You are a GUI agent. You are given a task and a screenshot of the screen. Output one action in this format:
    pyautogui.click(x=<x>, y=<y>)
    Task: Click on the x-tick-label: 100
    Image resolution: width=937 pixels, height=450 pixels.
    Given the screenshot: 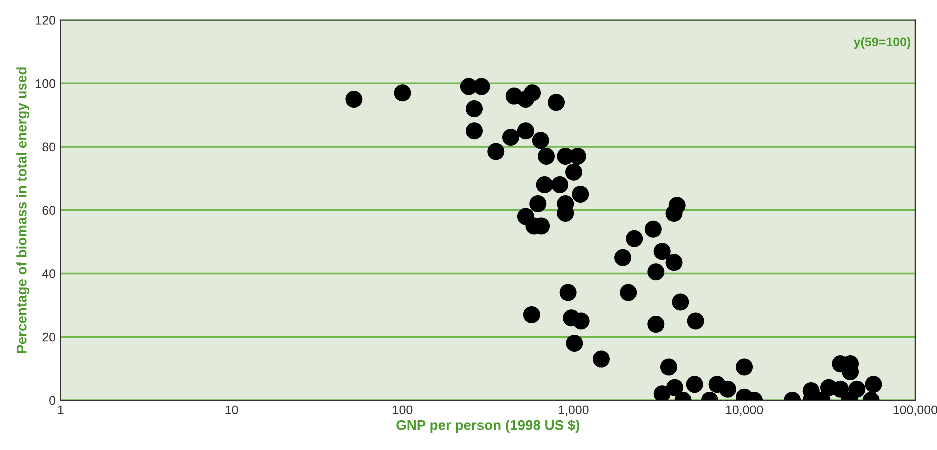 What is the action you would take?
    pyautogui.click(x=403, y=410)
    